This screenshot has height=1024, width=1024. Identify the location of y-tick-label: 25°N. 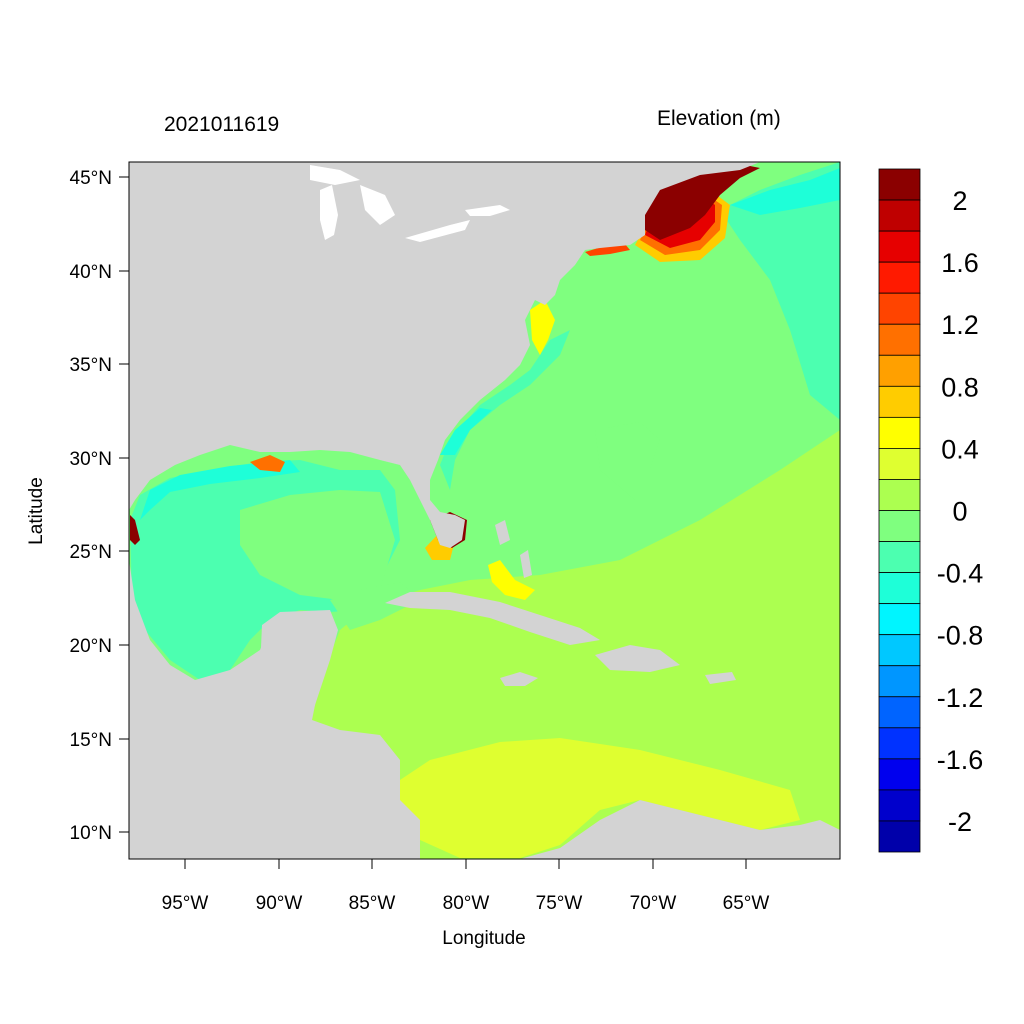
(91, 552).